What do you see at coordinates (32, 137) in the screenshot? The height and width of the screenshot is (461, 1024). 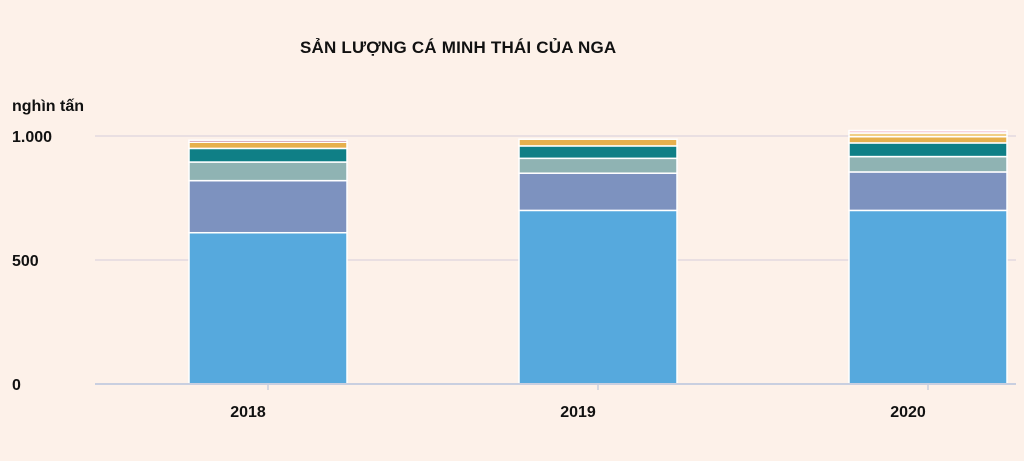 I see `y-tick-label-2: 1.000` at bounding box center [32, 137].